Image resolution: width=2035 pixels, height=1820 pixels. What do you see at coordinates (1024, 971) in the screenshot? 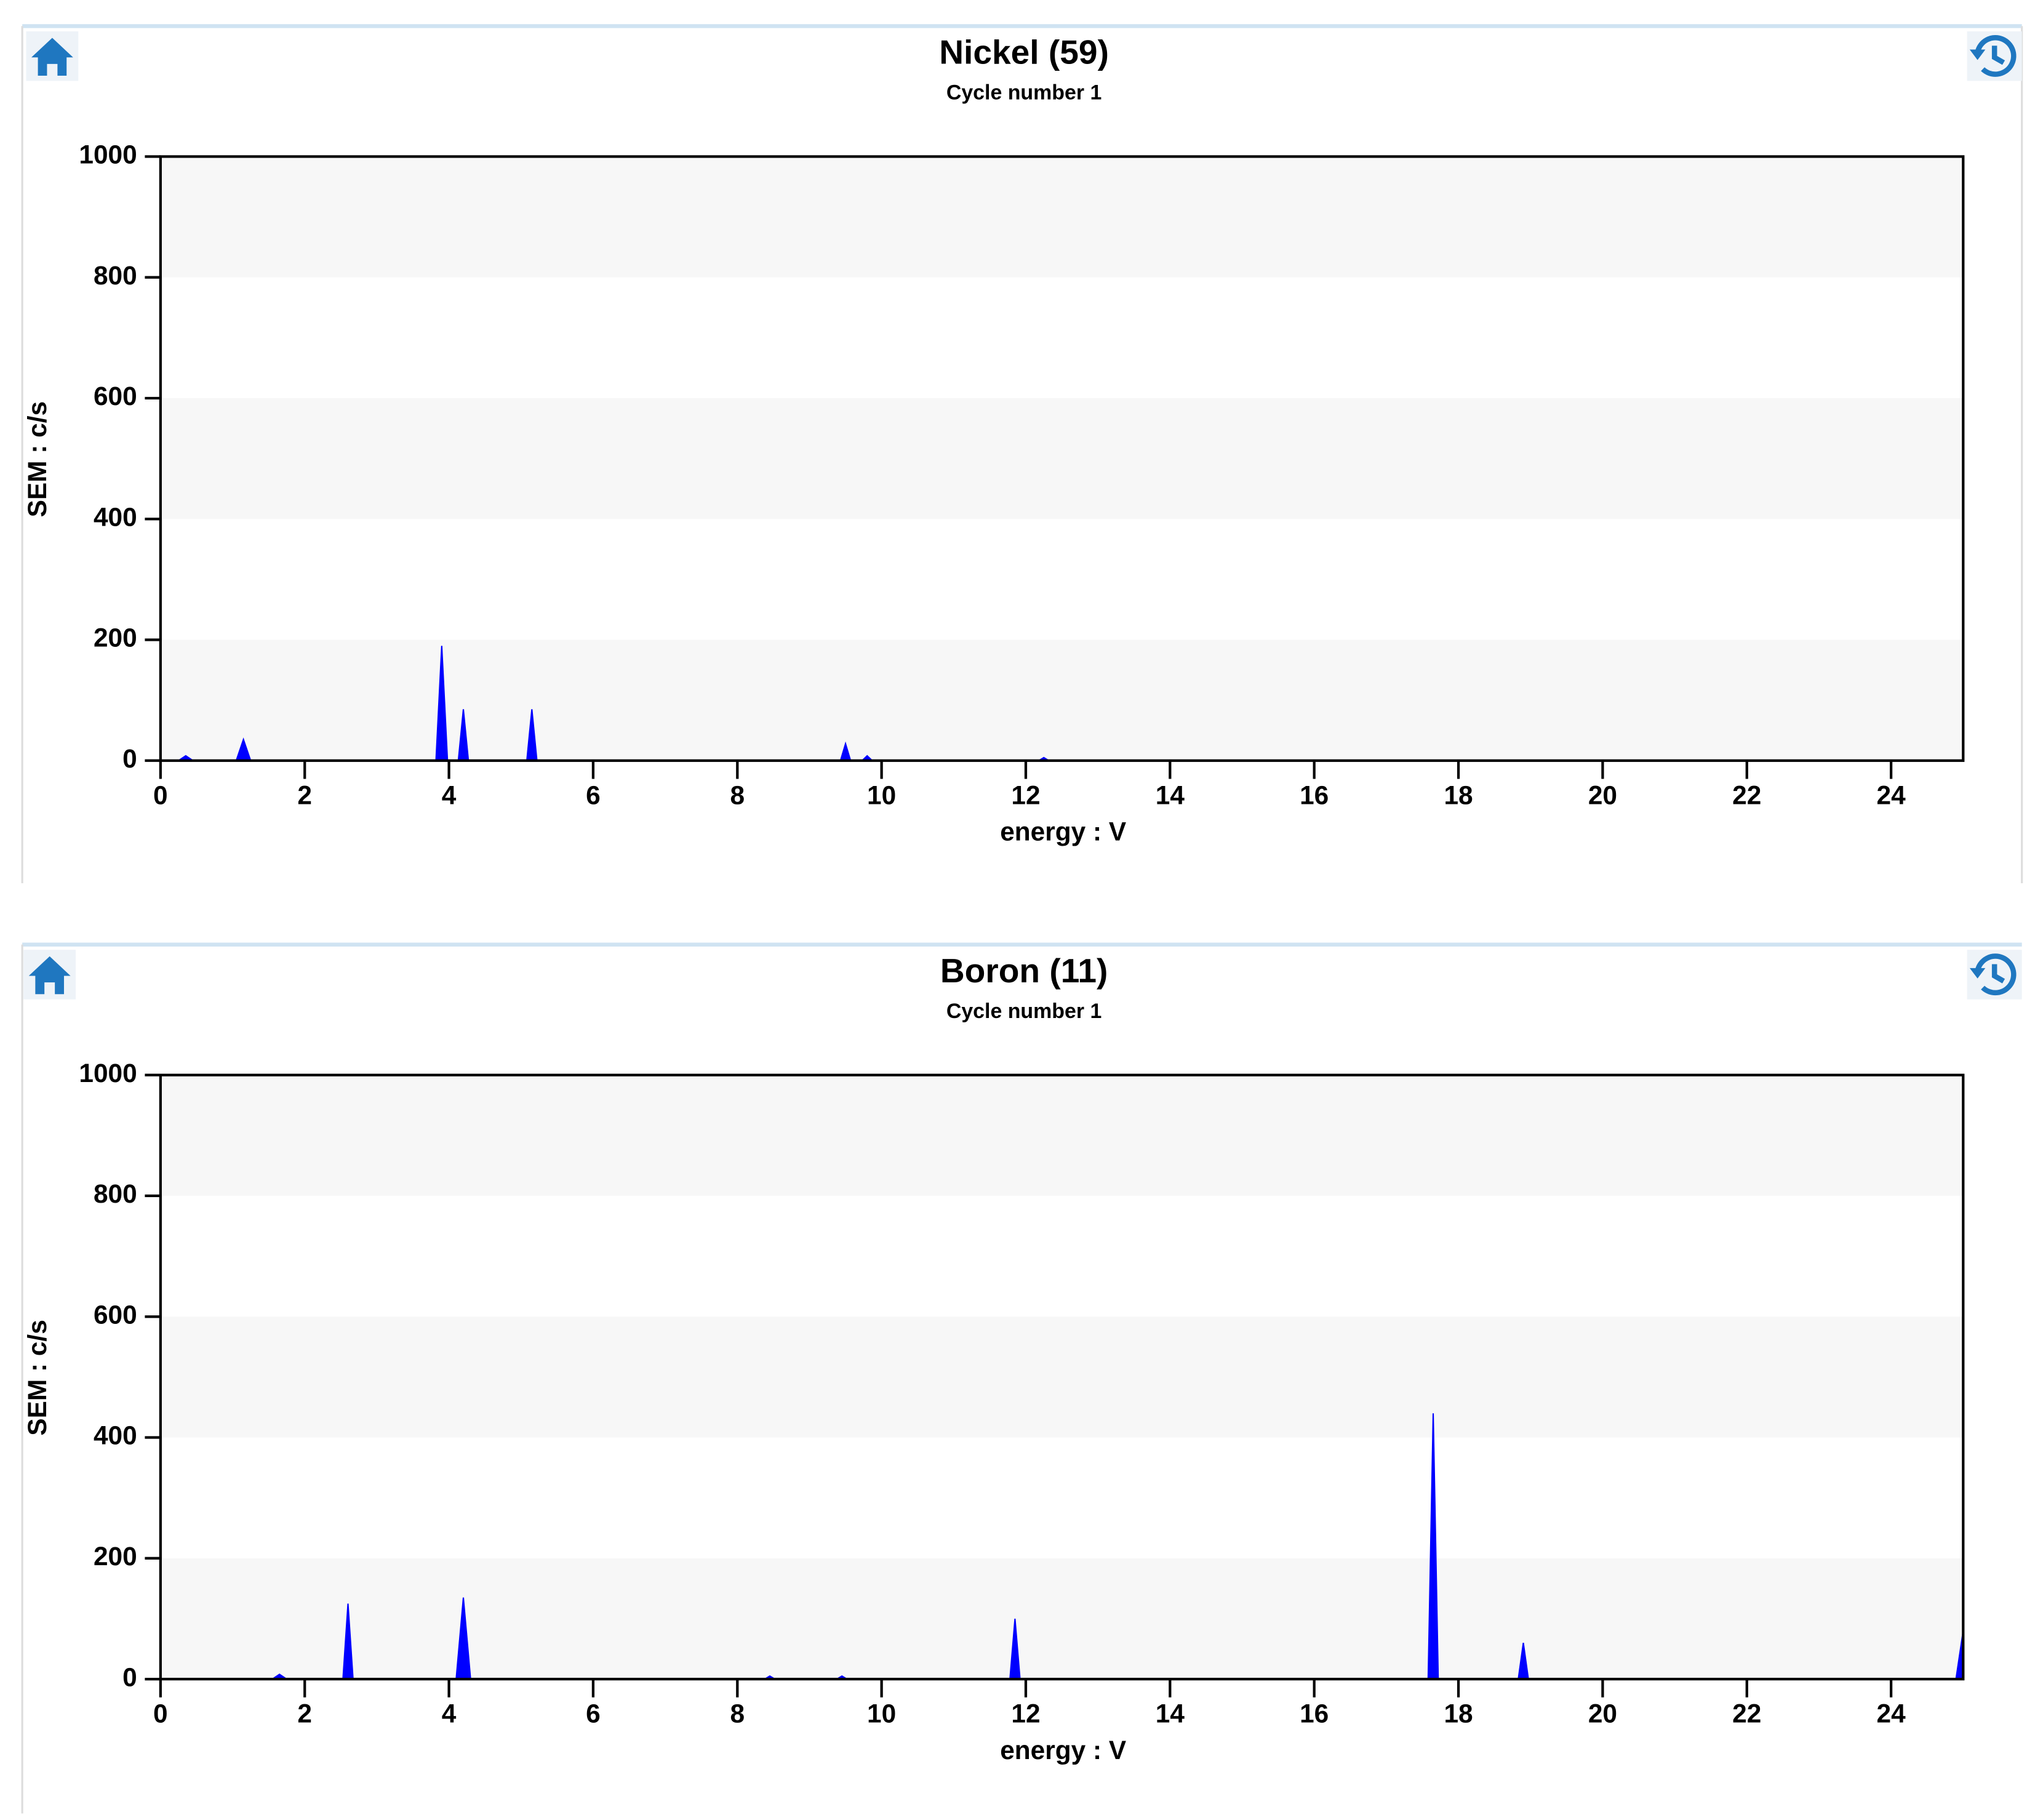
I see `chart-title: Boron (11)` at bounding box center [1024, 971].